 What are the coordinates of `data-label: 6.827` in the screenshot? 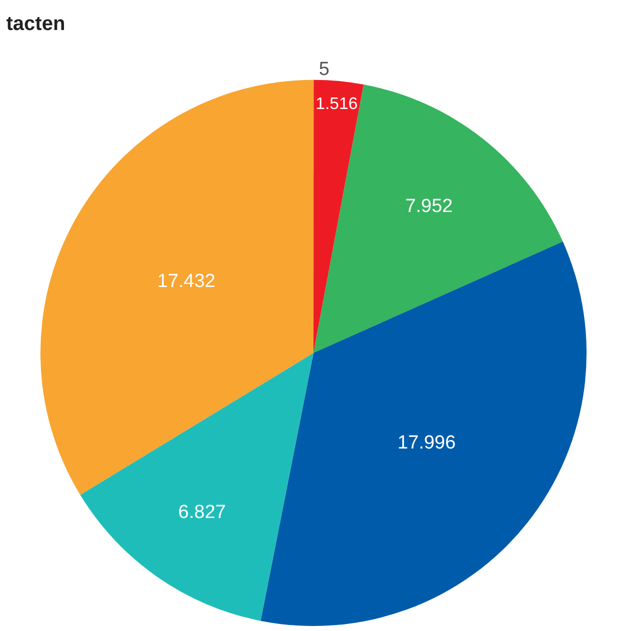 It's located at (202, 513).